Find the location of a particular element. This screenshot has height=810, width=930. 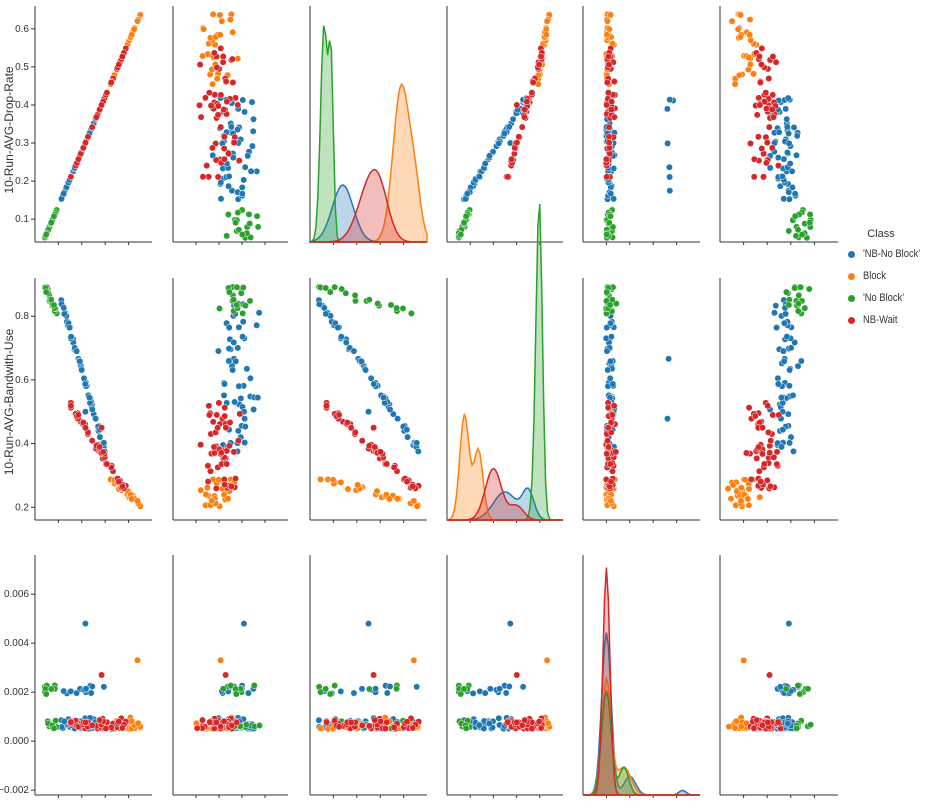

ytick-label-r1-0: 0.2 is located at coordinates (22, 507).